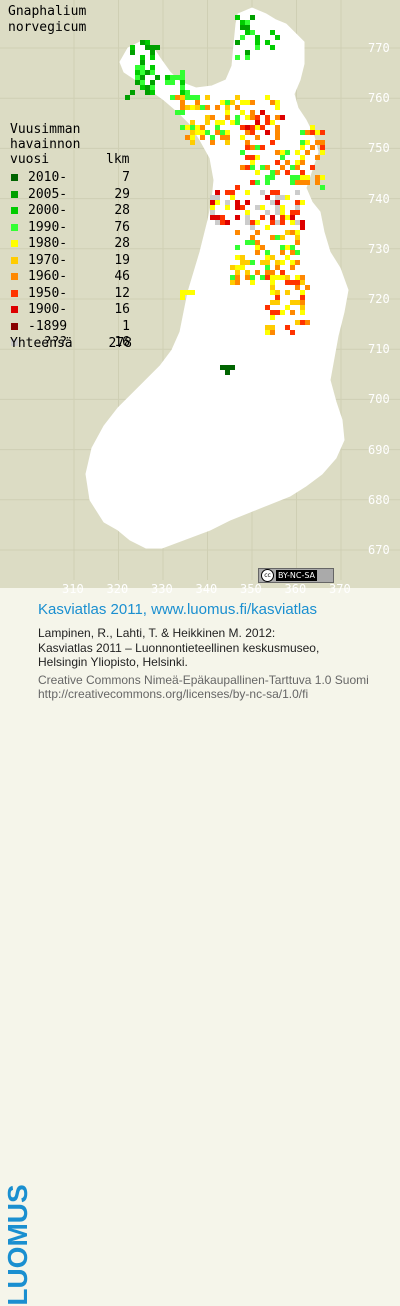  I want to click on total-count: 278, so click(120, 343).